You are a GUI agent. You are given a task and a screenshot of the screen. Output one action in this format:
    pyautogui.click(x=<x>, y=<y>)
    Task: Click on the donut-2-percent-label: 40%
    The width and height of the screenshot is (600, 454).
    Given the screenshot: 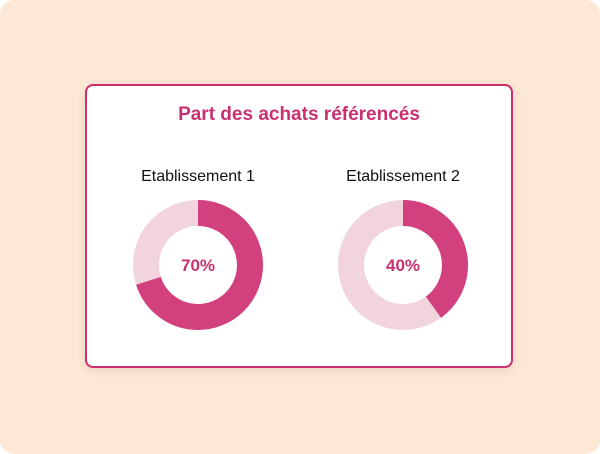 What is the action you would take?
    pyautogui.click(x=403, y=265)
    